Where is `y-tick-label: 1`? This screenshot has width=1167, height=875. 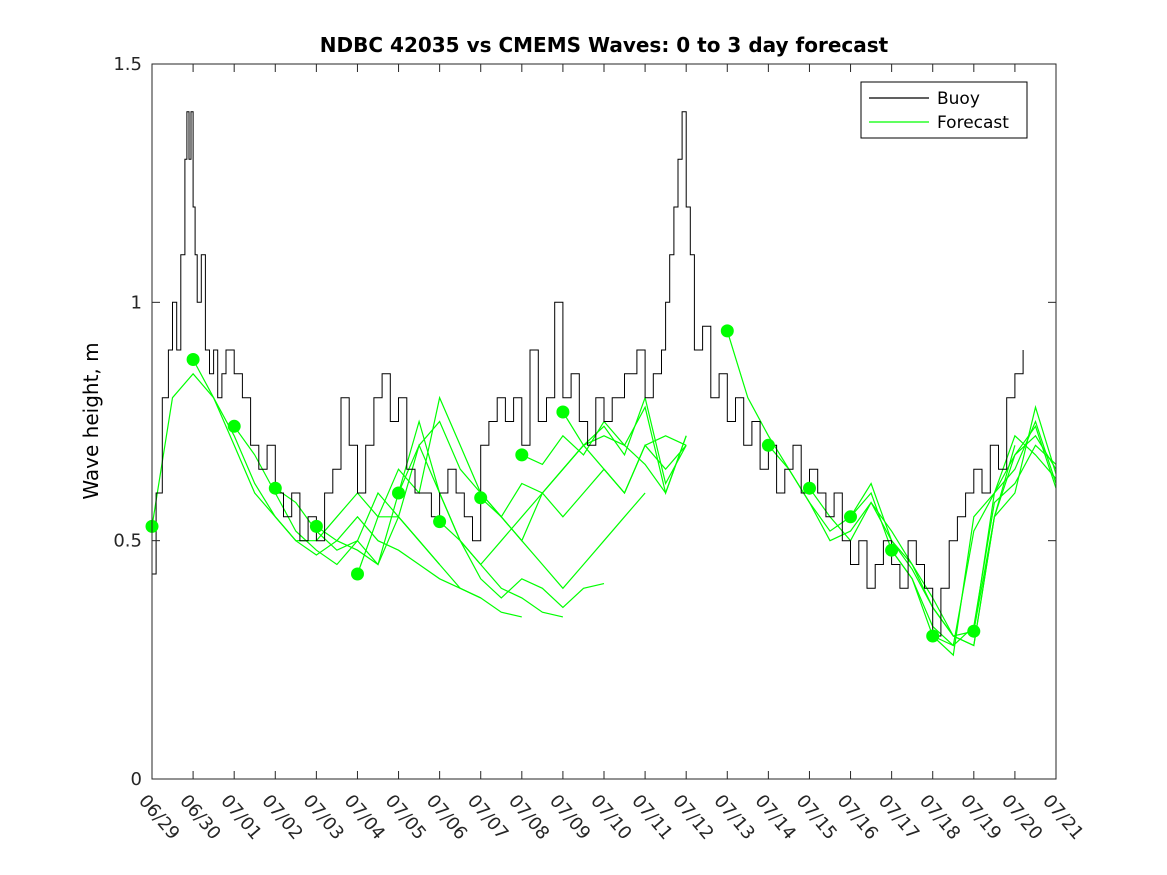 y-tick-label: 1 is located at coordinates (136, 302).